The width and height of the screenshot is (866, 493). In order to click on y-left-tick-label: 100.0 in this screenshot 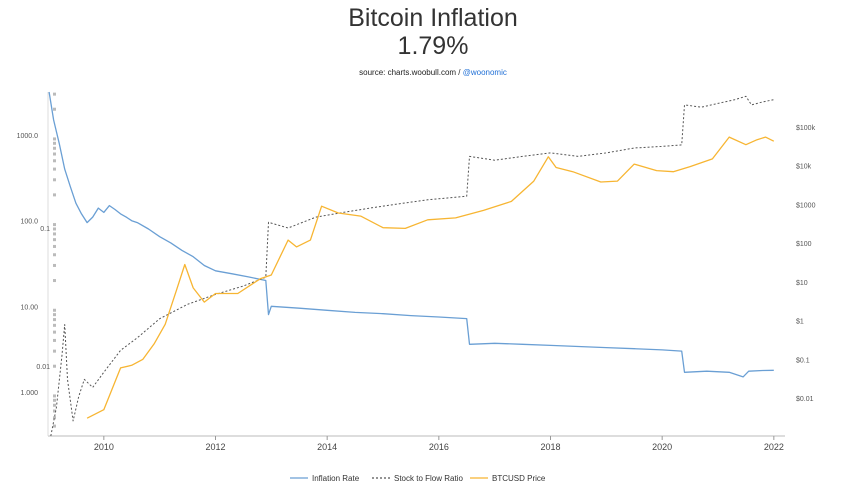, I will do `click(29, 222)`.